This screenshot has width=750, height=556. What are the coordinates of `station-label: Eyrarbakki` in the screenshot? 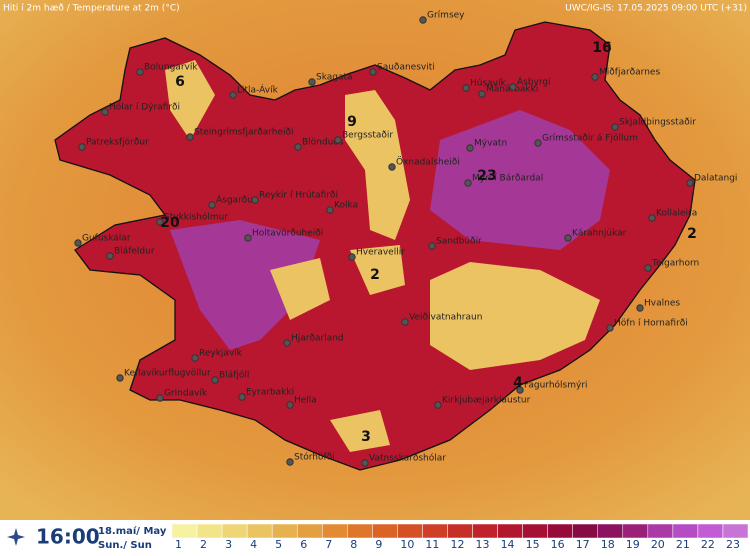 It's located at (270, 393).